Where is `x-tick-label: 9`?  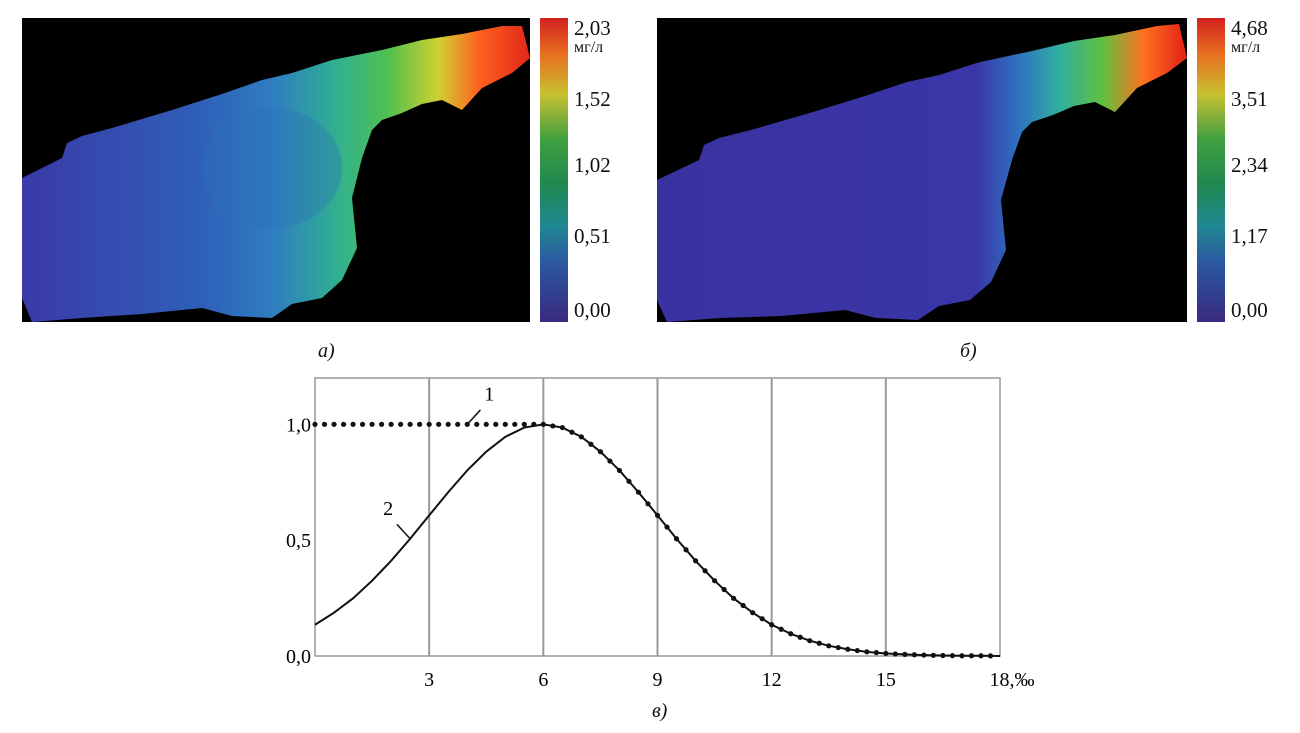 x-tick-label: 9 is located at coordinates (658, 680).